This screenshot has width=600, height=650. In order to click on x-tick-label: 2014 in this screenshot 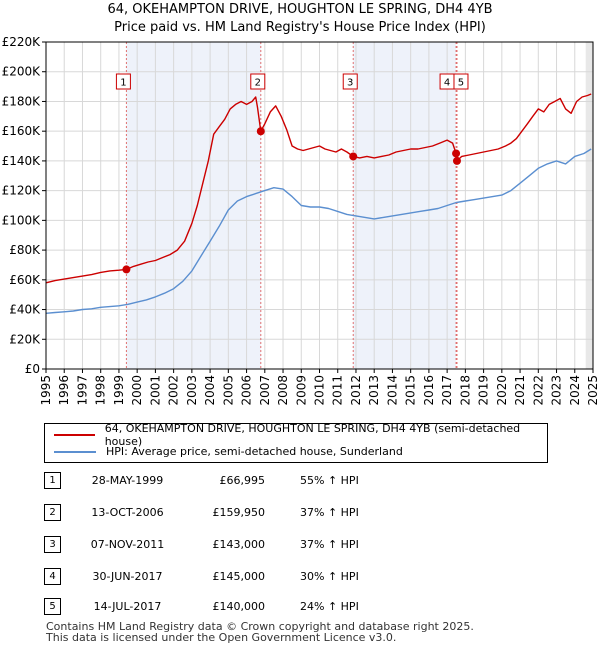, I will do `click(392, 390)`.